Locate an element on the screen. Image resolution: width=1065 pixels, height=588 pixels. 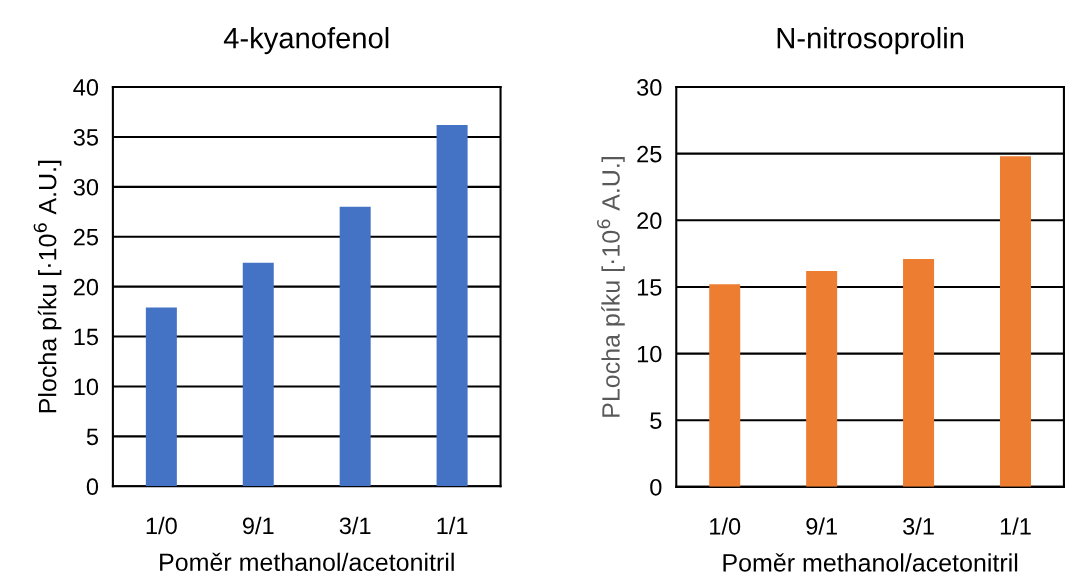
y-axis-title: PLocha píku [·10$^{6}$ A.U.] is located at coordinates (611, 287).